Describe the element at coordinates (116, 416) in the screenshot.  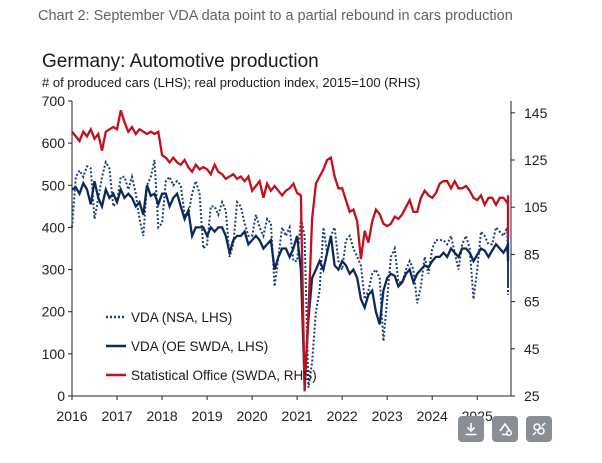
I see `x-tick-label: 2017` at that location.